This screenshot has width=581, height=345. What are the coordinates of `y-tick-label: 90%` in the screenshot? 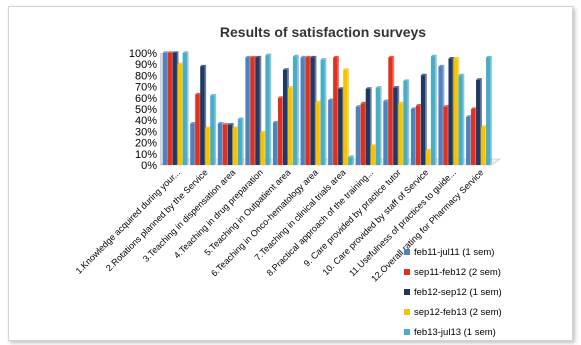 It's located at (146, 65).